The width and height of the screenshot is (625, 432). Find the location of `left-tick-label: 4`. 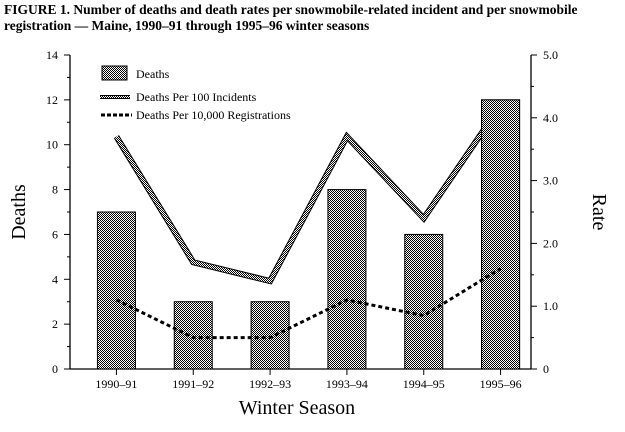

left-tick-label: 4 is located at coordinates (55, 279).